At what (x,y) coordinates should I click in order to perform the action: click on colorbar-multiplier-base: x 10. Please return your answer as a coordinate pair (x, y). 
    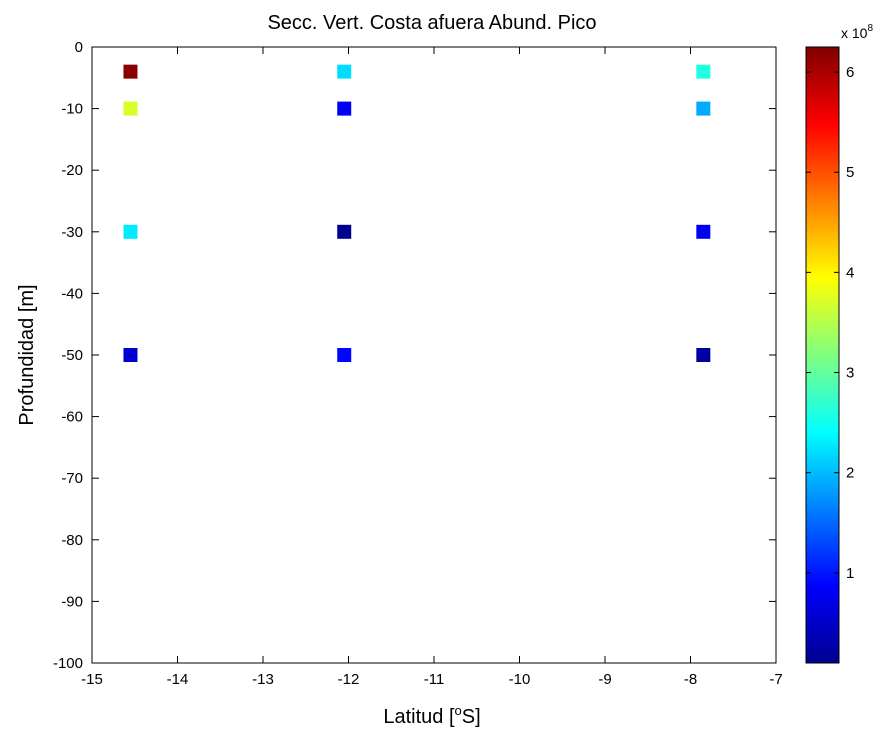
    Looking at the image, I should click on (854, 33).